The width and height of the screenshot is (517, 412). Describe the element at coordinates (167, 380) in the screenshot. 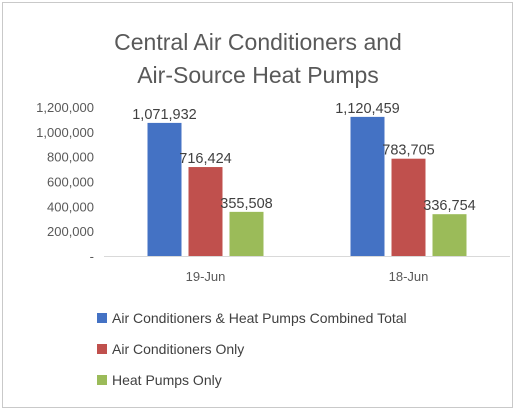

I see `legend-label: Heat Pumps Only` at that location.